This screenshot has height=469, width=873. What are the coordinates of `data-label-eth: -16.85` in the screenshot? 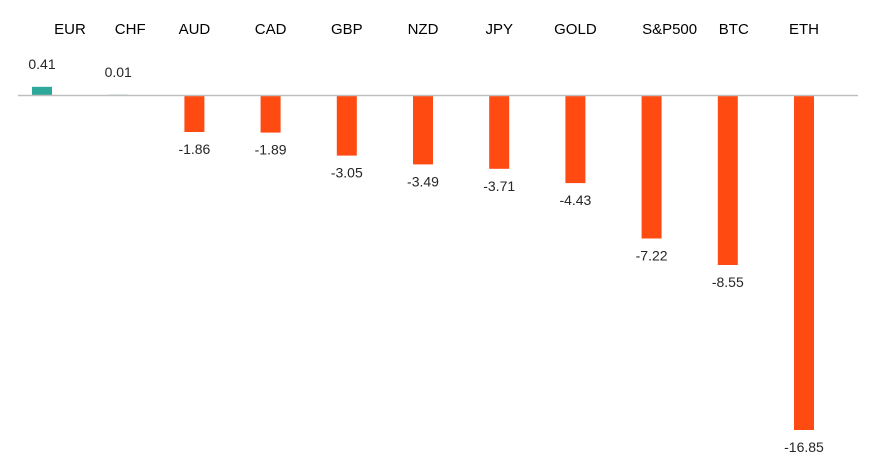 It's located at (804, 447).